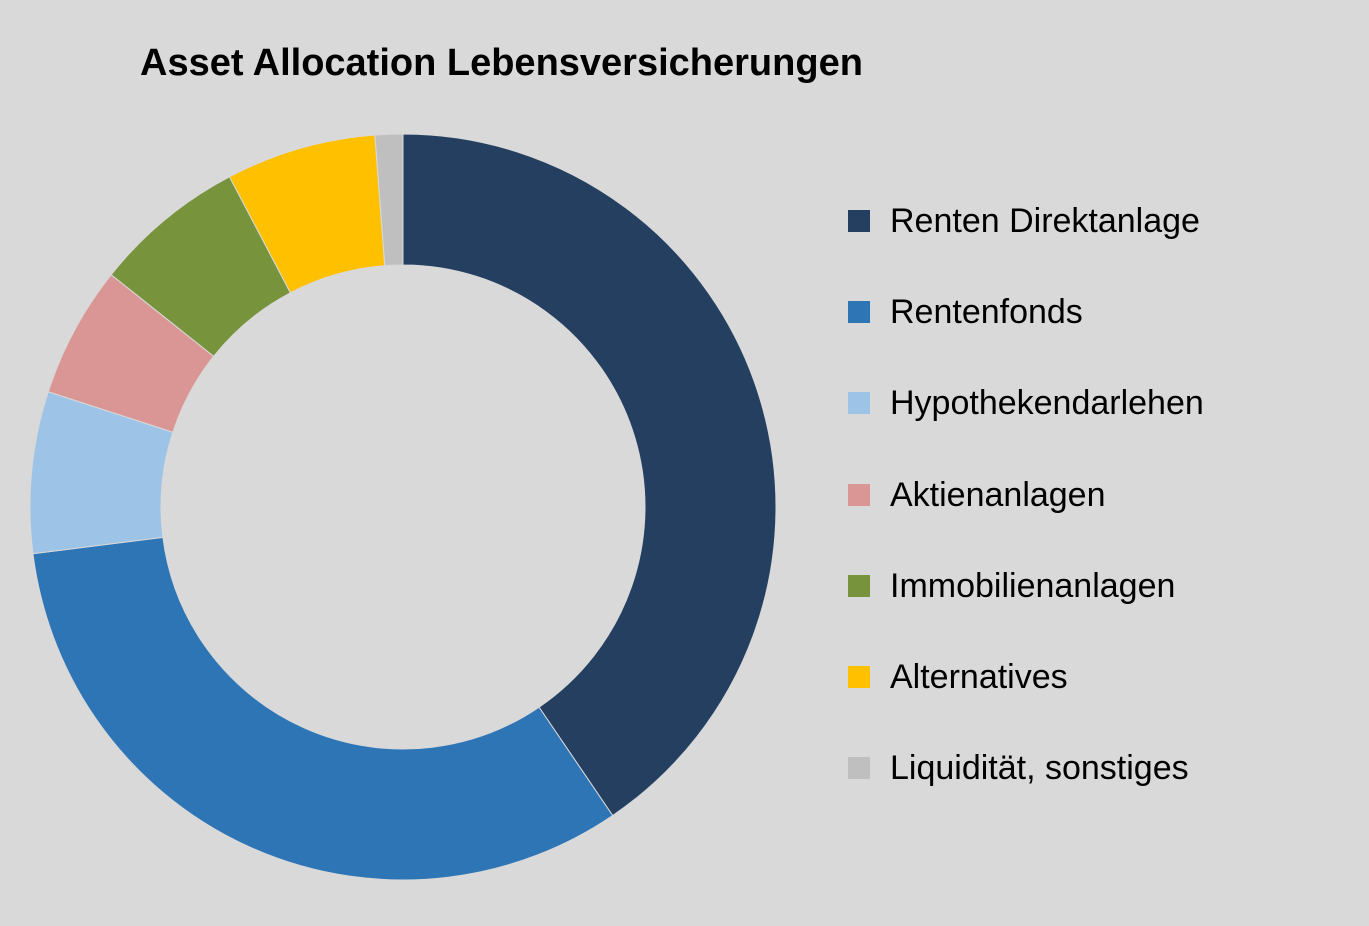 The height and width of the screenshot is (926, 1369). Describe the element at coordinates (986, 312) in the screenshot. I see `legend-label: Rentenfonds` at that location.